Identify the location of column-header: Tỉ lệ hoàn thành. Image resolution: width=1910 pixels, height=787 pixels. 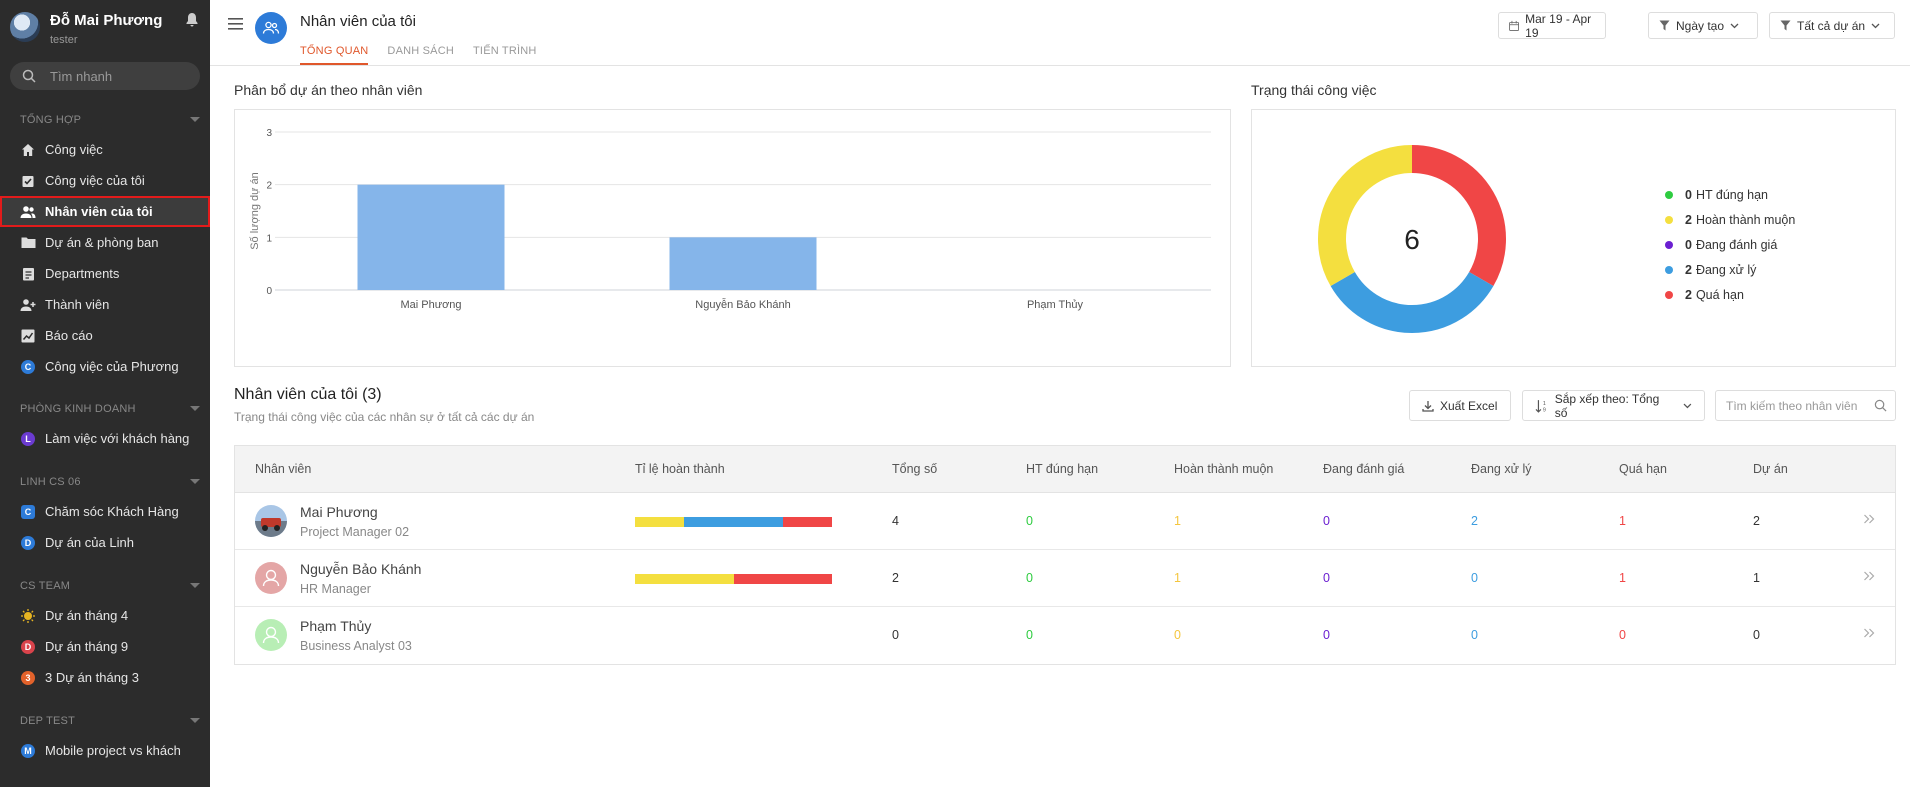
(680, 469).